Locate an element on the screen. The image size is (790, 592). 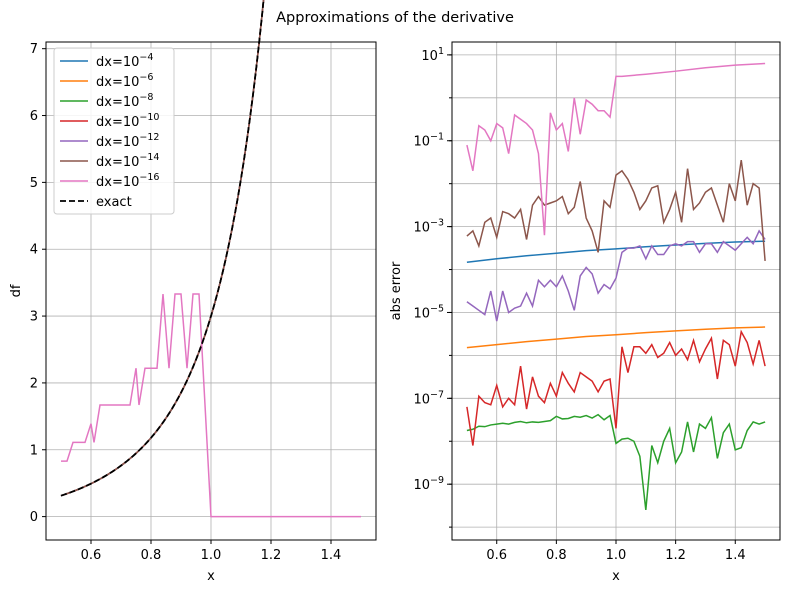
left-y-tick-label: 0 is located at coordinates (34, 517).